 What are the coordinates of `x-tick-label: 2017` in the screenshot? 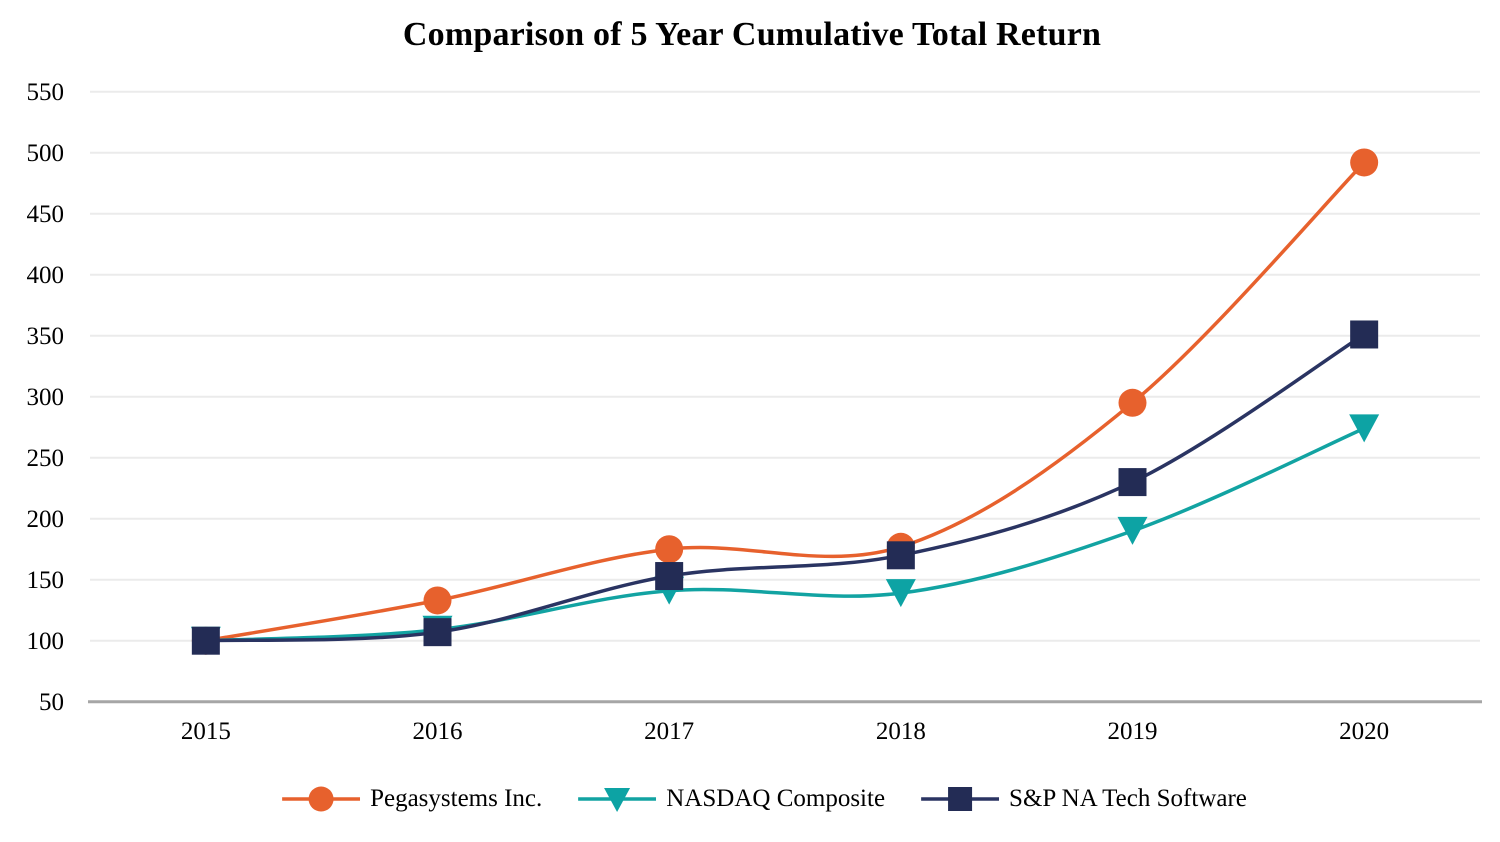 It's located at (669, 731).